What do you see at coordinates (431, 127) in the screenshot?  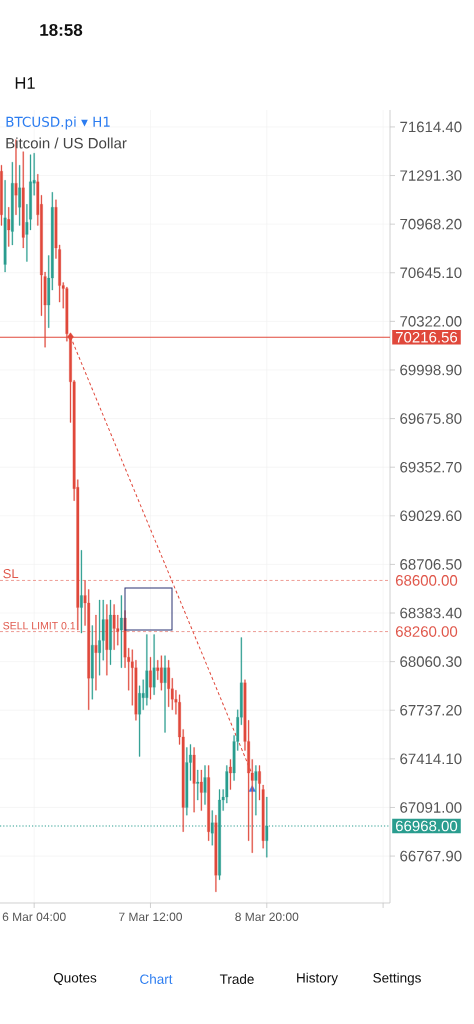 I see `y-tick-label: 71614.40` at bounding box center [431, 127].